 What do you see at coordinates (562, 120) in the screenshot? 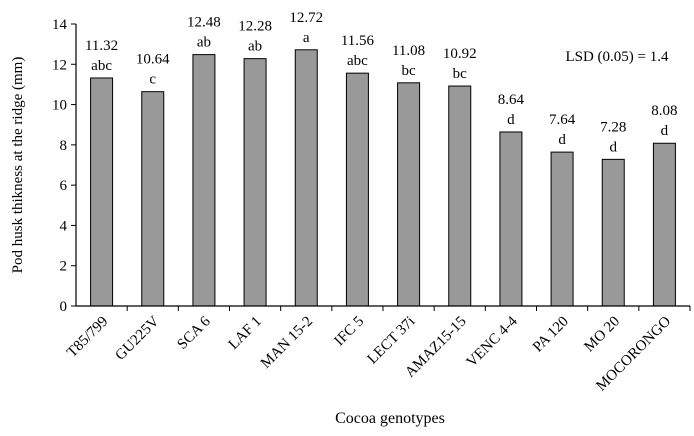
I see `value-label: 7.64` at bounding box center [562, 120].